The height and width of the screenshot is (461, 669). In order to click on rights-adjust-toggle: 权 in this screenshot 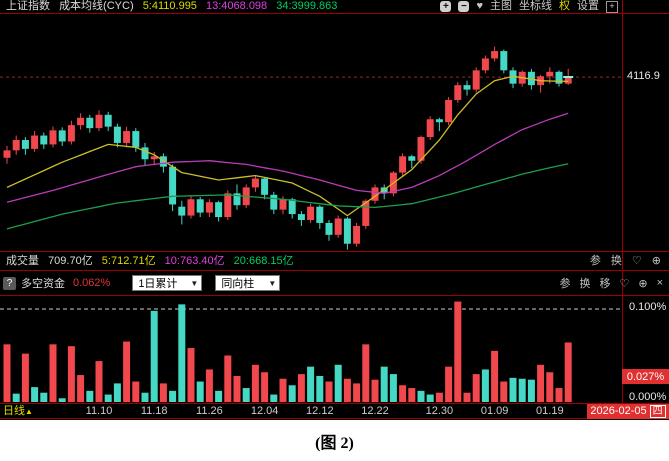, I will do `click(564, 6)`.